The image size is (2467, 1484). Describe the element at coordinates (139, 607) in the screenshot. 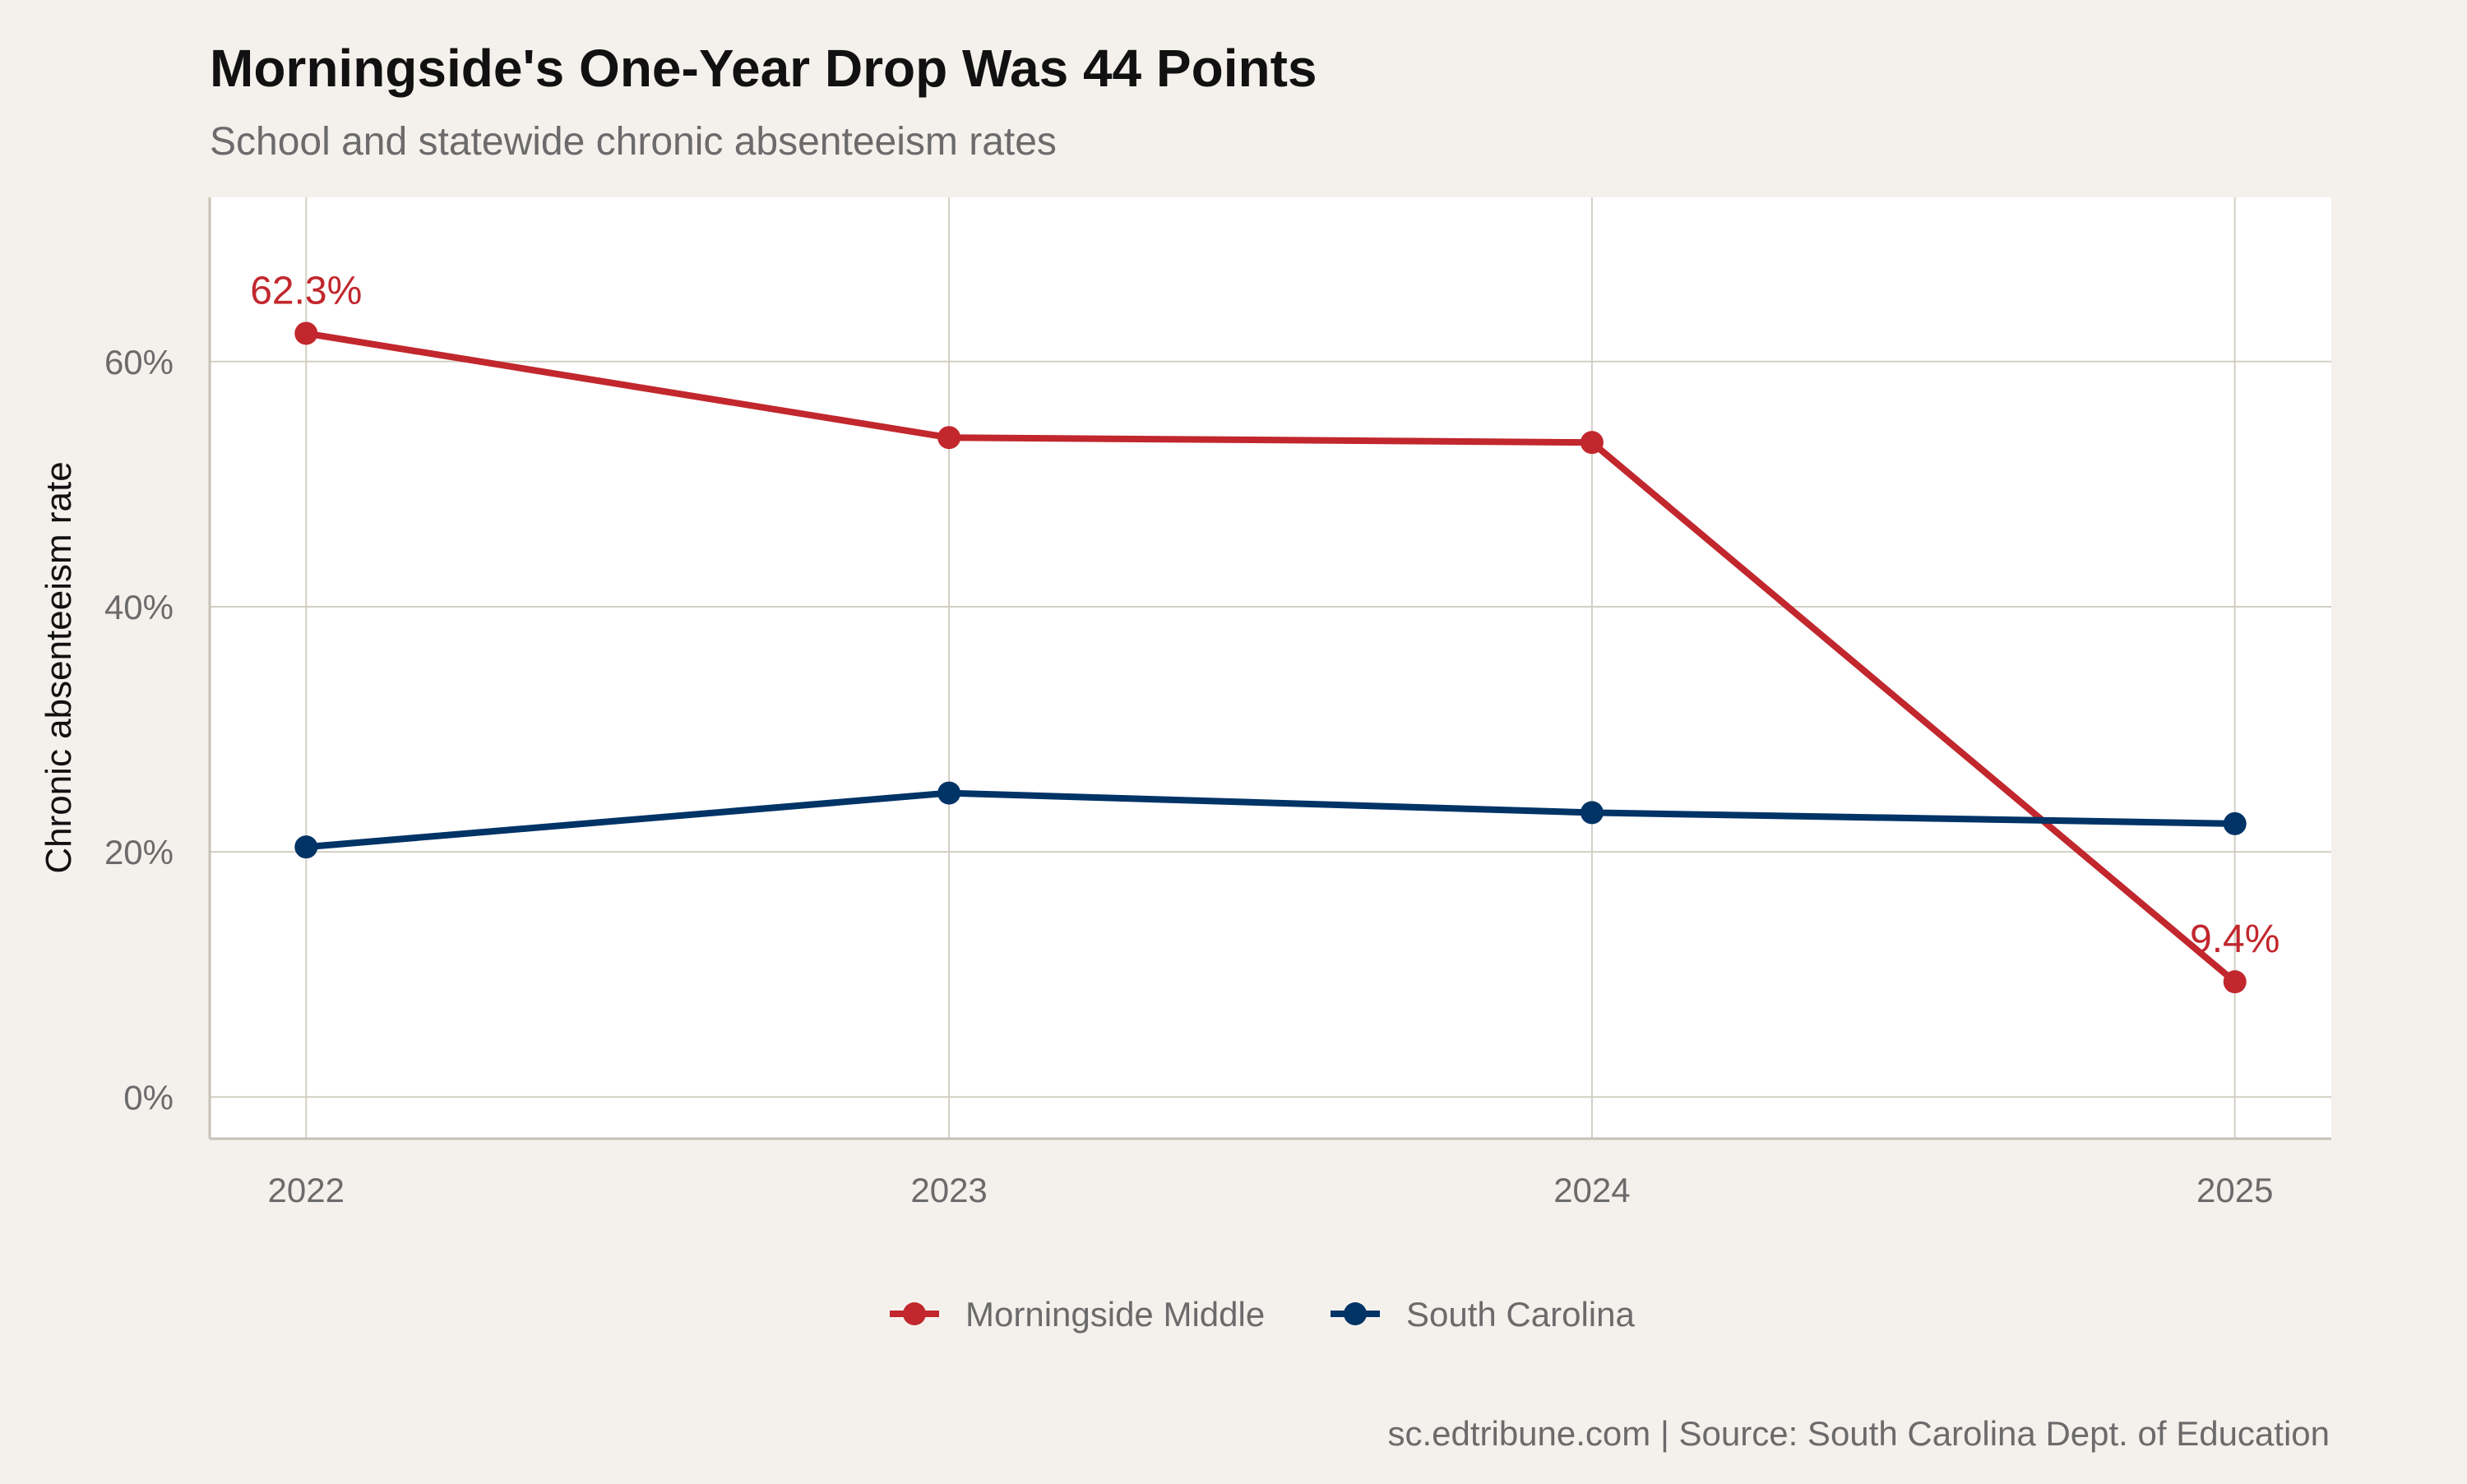

I see `y-tick-label: 40%` at that location.